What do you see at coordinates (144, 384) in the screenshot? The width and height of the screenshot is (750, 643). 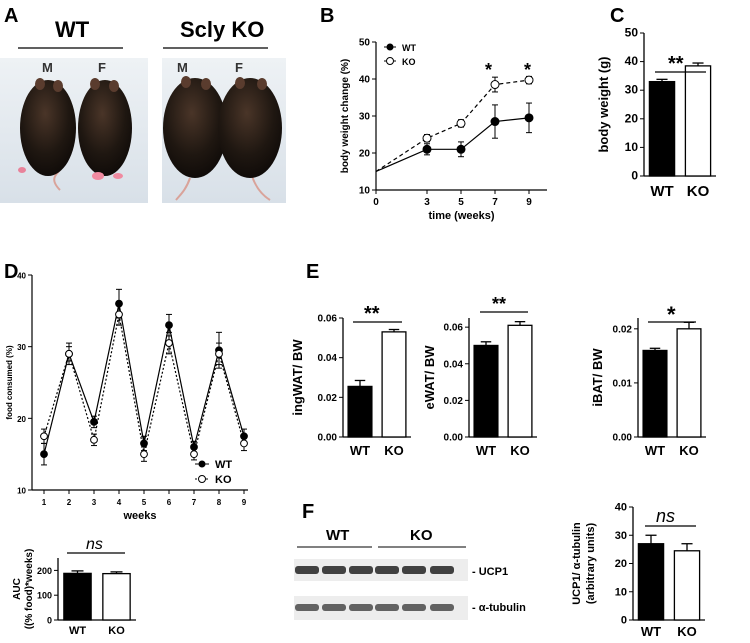 I see `D-line-ko` at bounding box center [144, 384].